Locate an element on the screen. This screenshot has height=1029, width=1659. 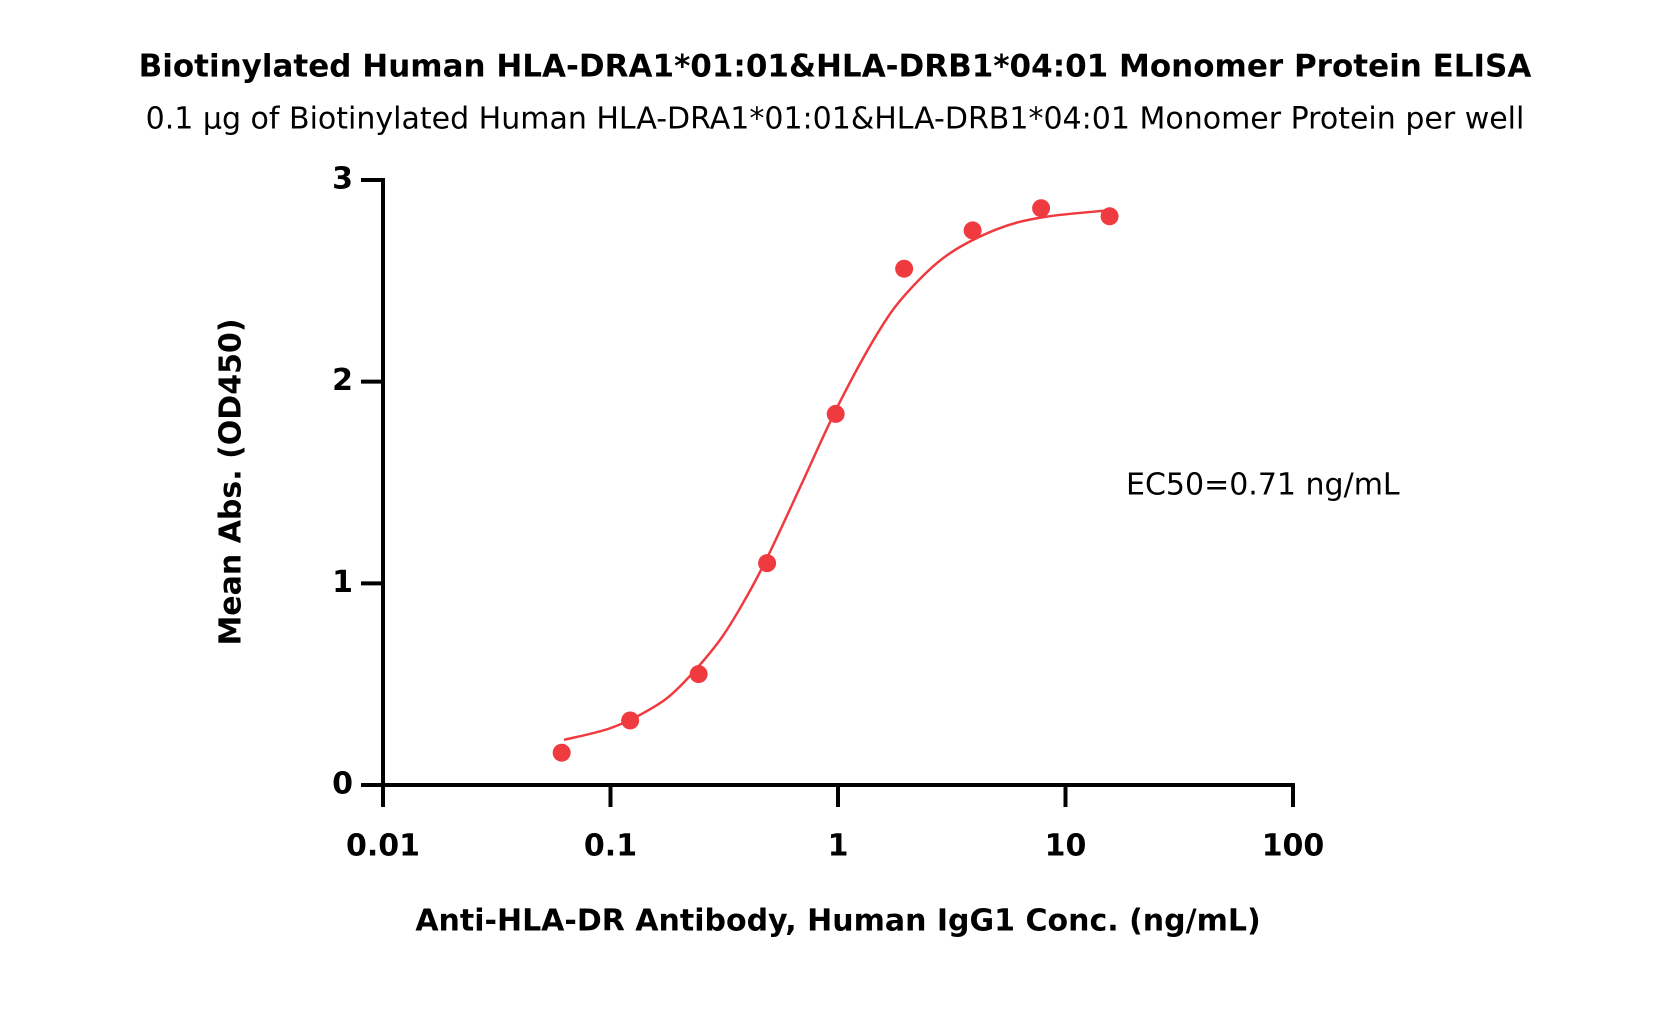
y-tick-label: 1 is located at coordinates (342, 582).